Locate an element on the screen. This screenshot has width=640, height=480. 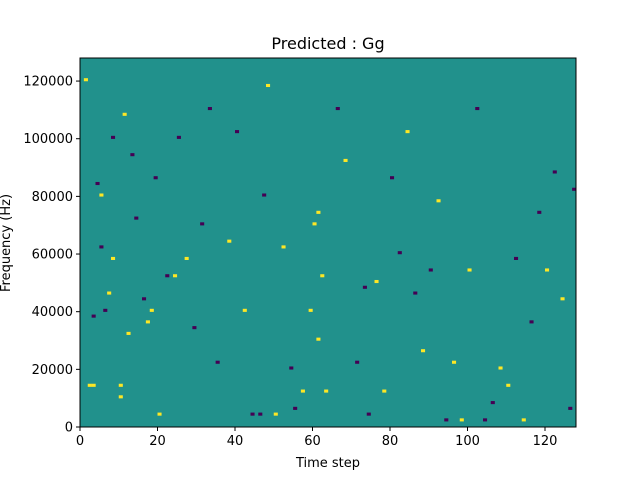
y-tick-label: 60000 is located at coordinates (52, 255).